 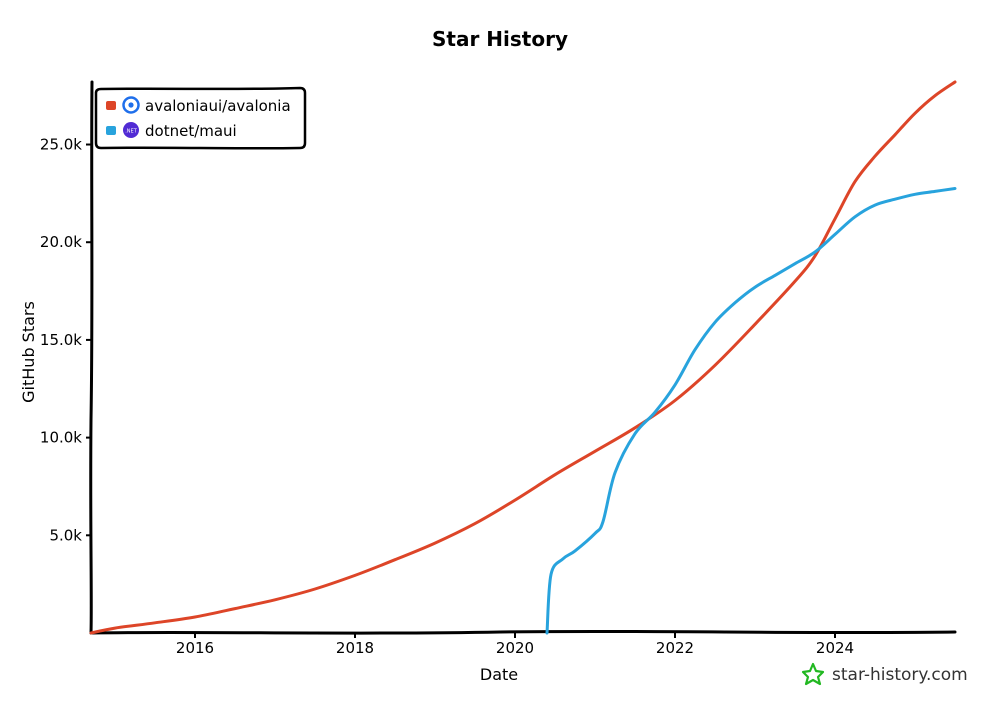 What do you see at coordinates (61, 340) in the screenshot?
I see `y-tick-label: 15.0k` at bounding box center [61, 340].